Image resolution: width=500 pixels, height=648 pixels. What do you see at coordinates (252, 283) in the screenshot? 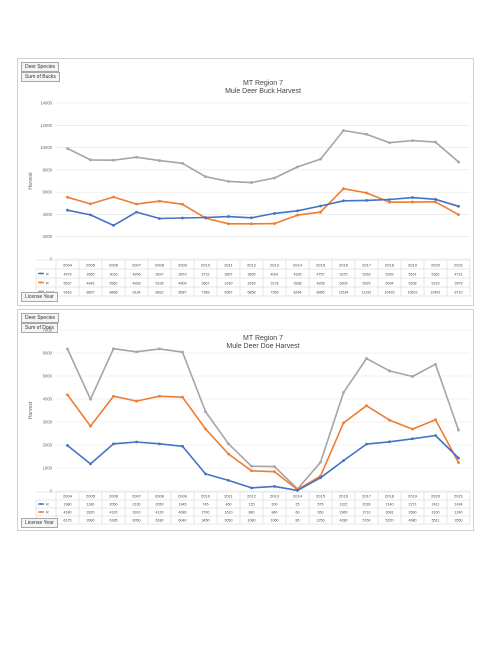
I see `data-table-cell: 3159` at bounding box center [252, 283].